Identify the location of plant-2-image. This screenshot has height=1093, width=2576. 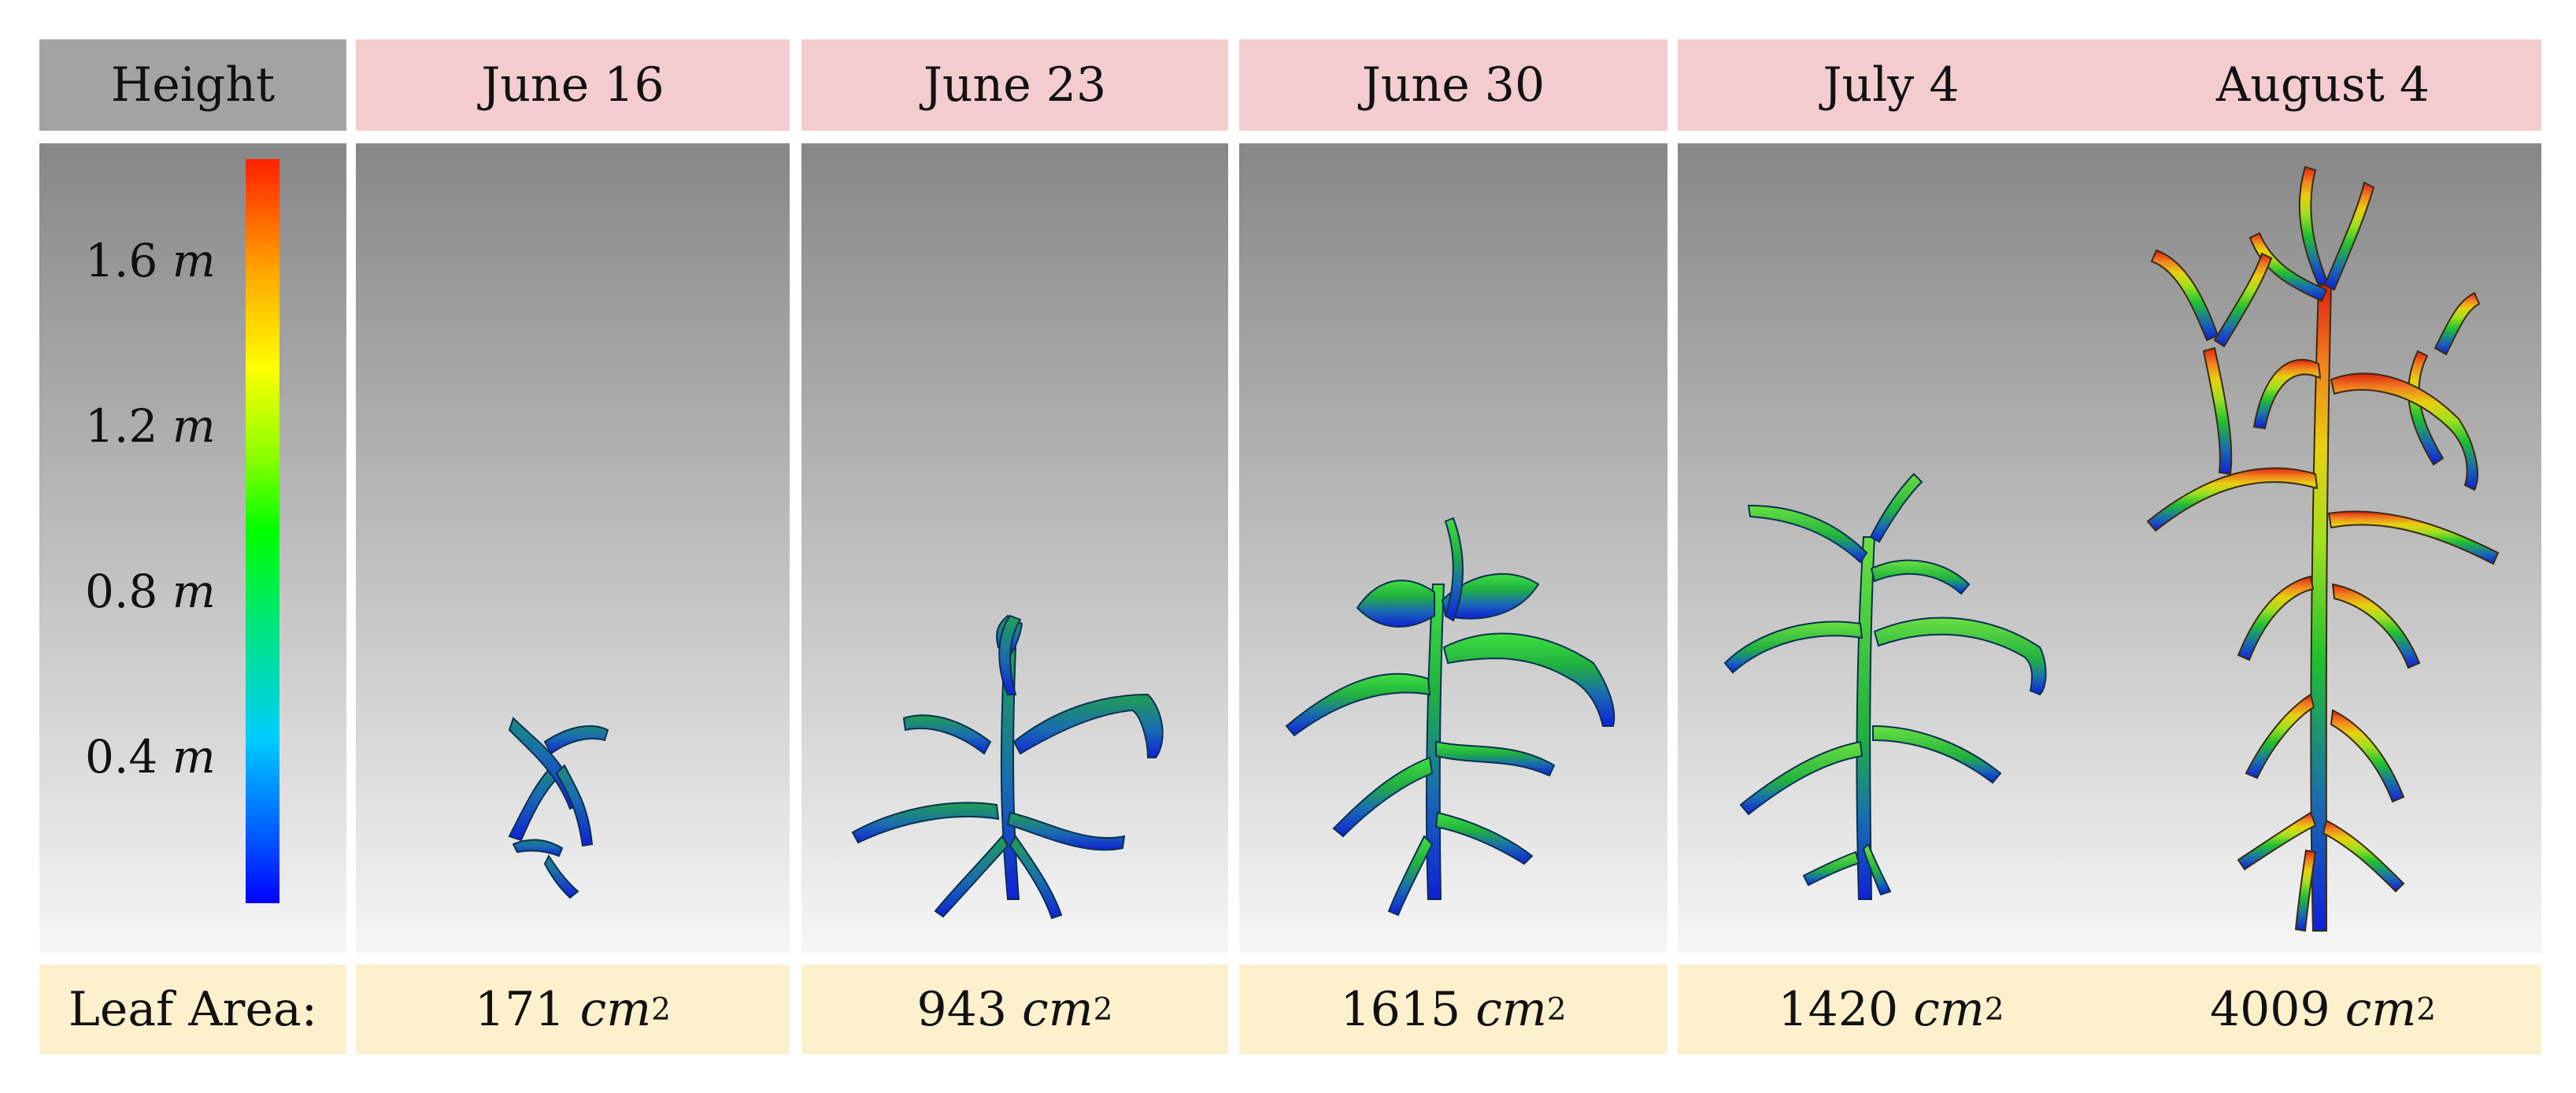
(1007, 767).